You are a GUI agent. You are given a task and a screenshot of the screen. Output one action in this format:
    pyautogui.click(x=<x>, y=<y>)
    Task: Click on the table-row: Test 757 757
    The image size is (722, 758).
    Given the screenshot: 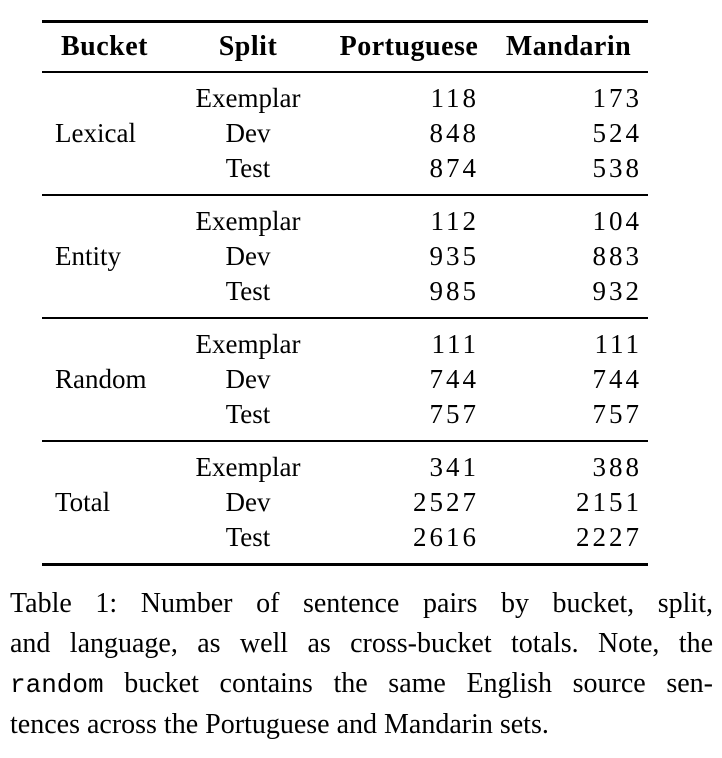 What is the action you would take?
    pyautogui.click(x=345, y=419)
    